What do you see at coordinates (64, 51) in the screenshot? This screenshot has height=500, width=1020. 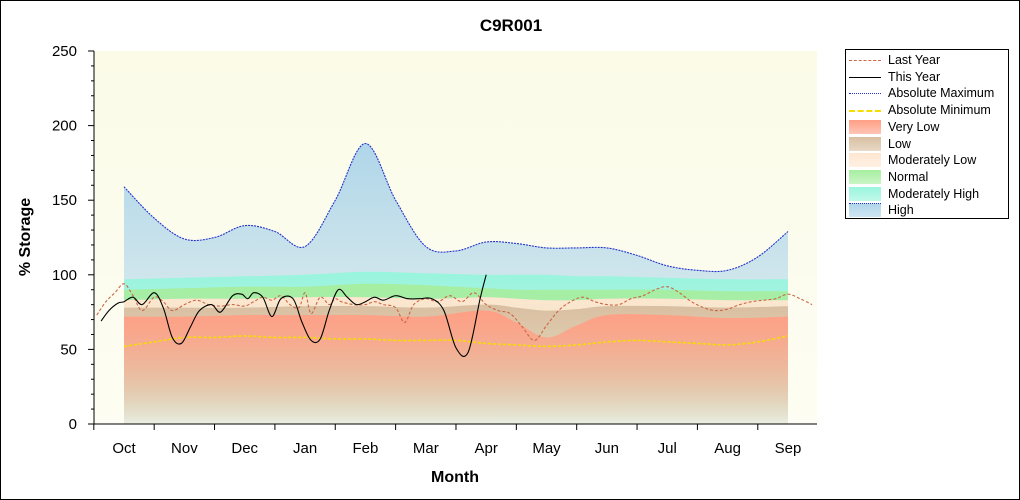 I see `y-tick-label: 250` at bounding box center [64, 51].